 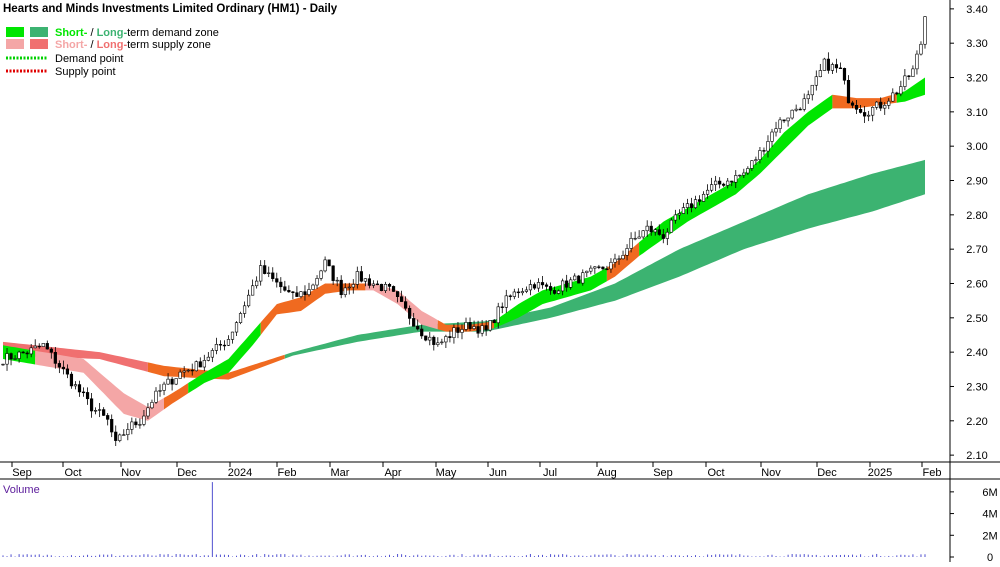 I want to click on y-tick-label: 2.10, so click(x=976, y=456).